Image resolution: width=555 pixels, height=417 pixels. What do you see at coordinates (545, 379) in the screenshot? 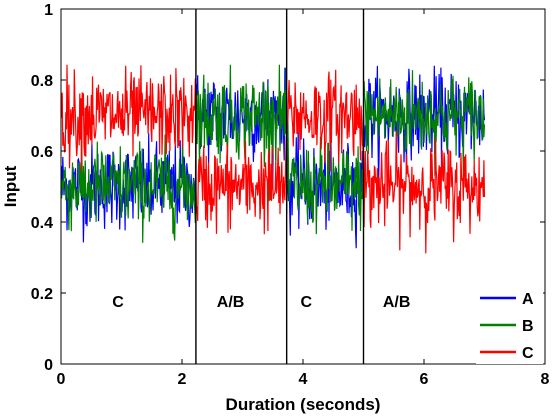
I see `x-tick-label: 8` at bounding box center [545, 379].